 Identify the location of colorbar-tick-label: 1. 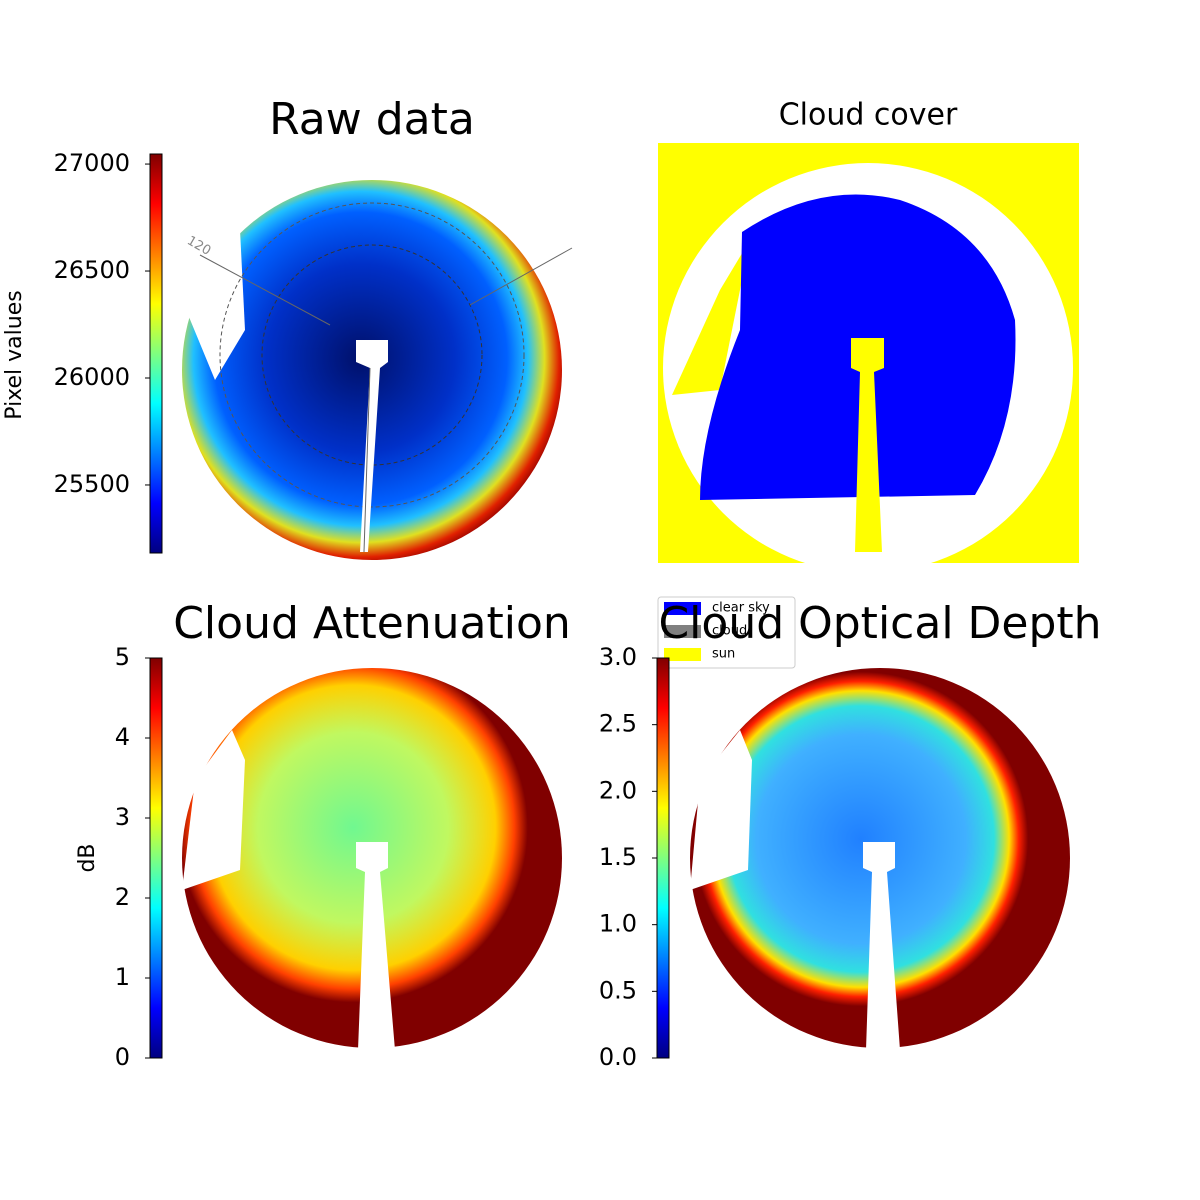
(122, 977).